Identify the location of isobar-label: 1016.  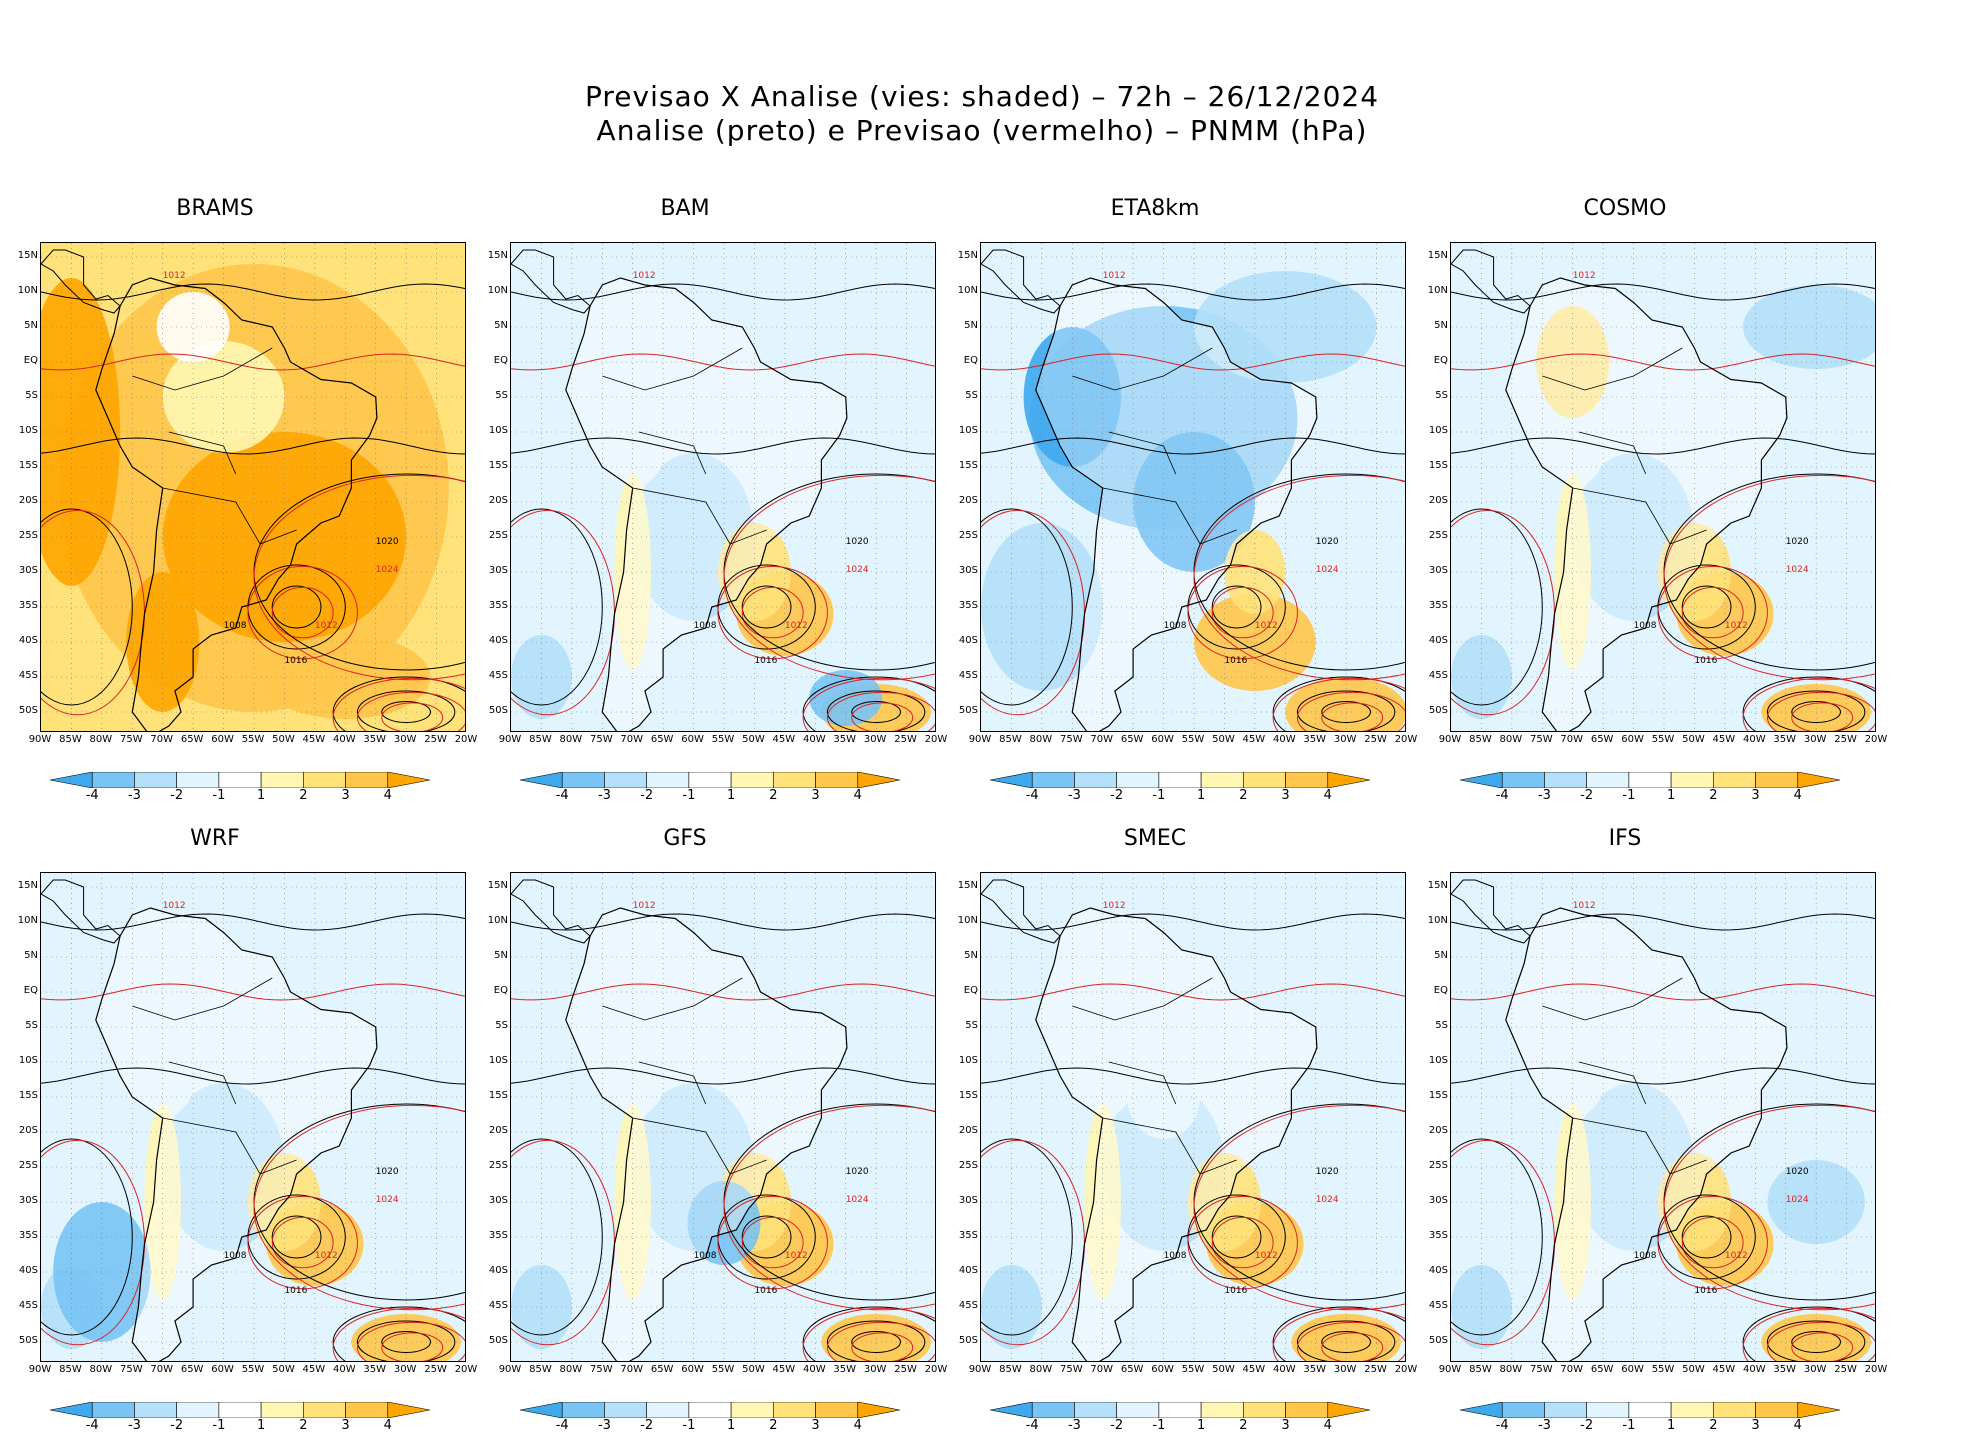
(765, 1291).